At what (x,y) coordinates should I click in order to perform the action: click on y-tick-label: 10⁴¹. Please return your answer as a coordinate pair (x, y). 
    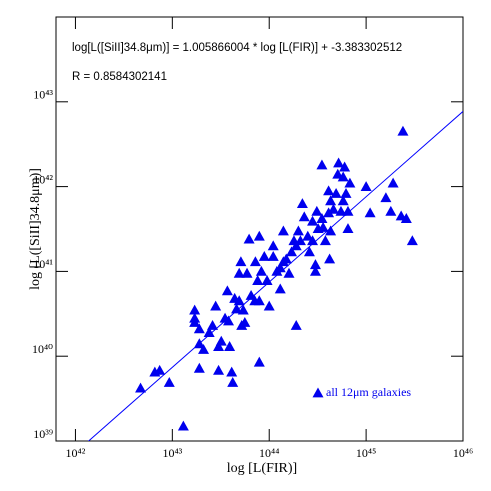
    Looking at the image, I should click on (43, 264).